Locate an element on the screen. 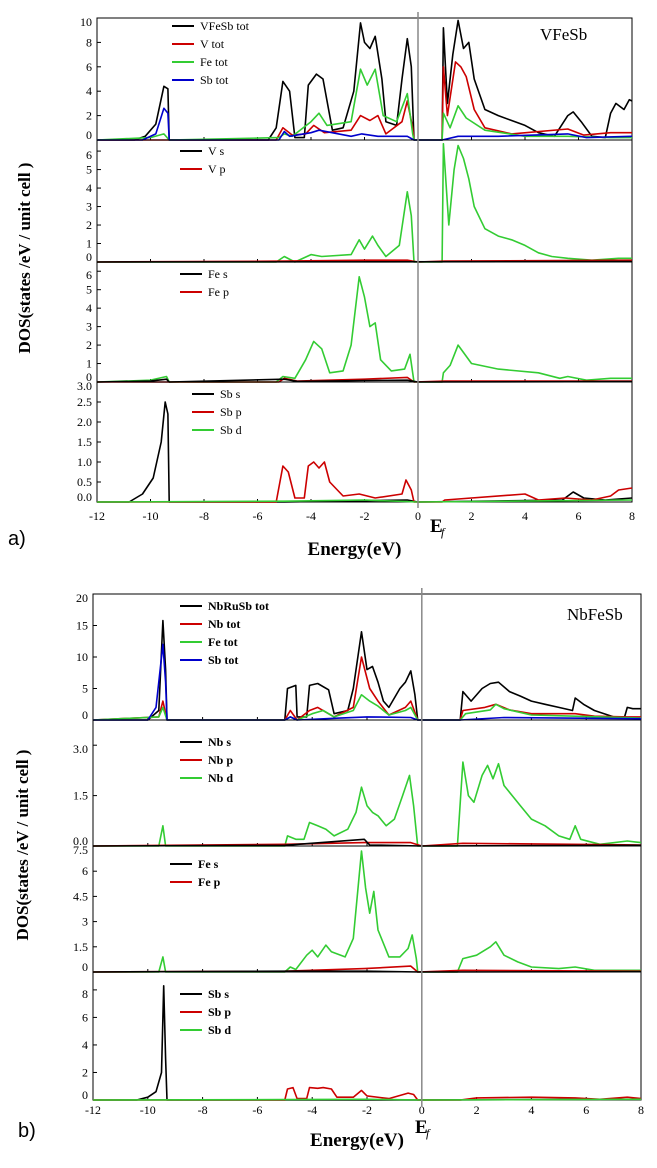 This screenshot has width=657, height=1168. fig-a-panel-total-legend-fe-tot: Fe tot is located at coordinates (214, 62).